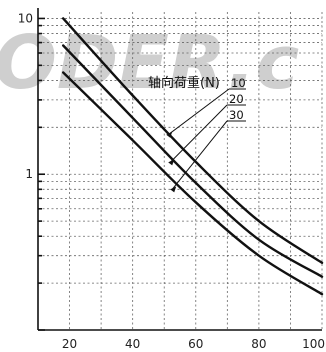 Image resolution: width=326 pixels, height=352 pixels. What do you see at coordinates (238, 83) in the screenshot?
I see `legend-label-10: 10` at bounding box center [238, 83].